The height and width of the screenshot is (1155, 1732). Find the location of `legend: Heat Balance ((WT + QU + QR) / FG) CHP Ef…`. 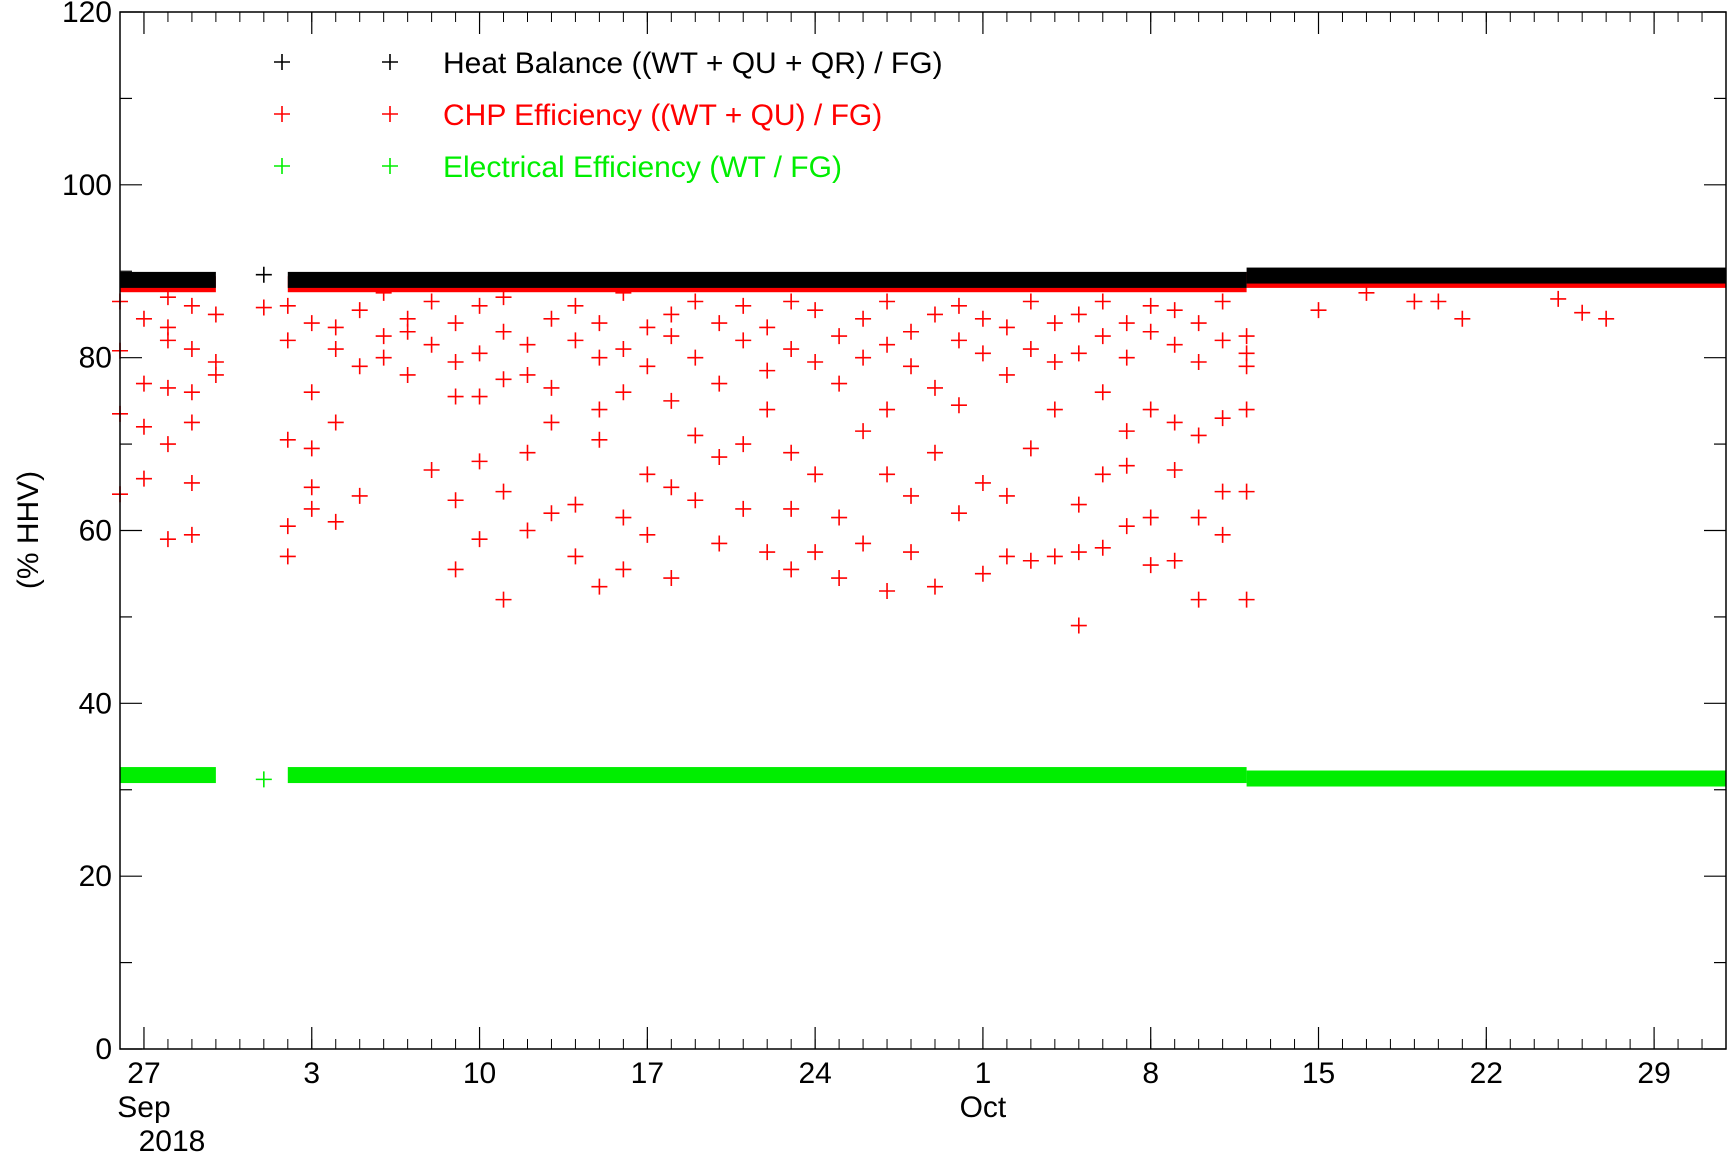

legend: Heat Balance ((WT + QU + QR) / FG) CHP Ef… is located at coordinates (608, 115).